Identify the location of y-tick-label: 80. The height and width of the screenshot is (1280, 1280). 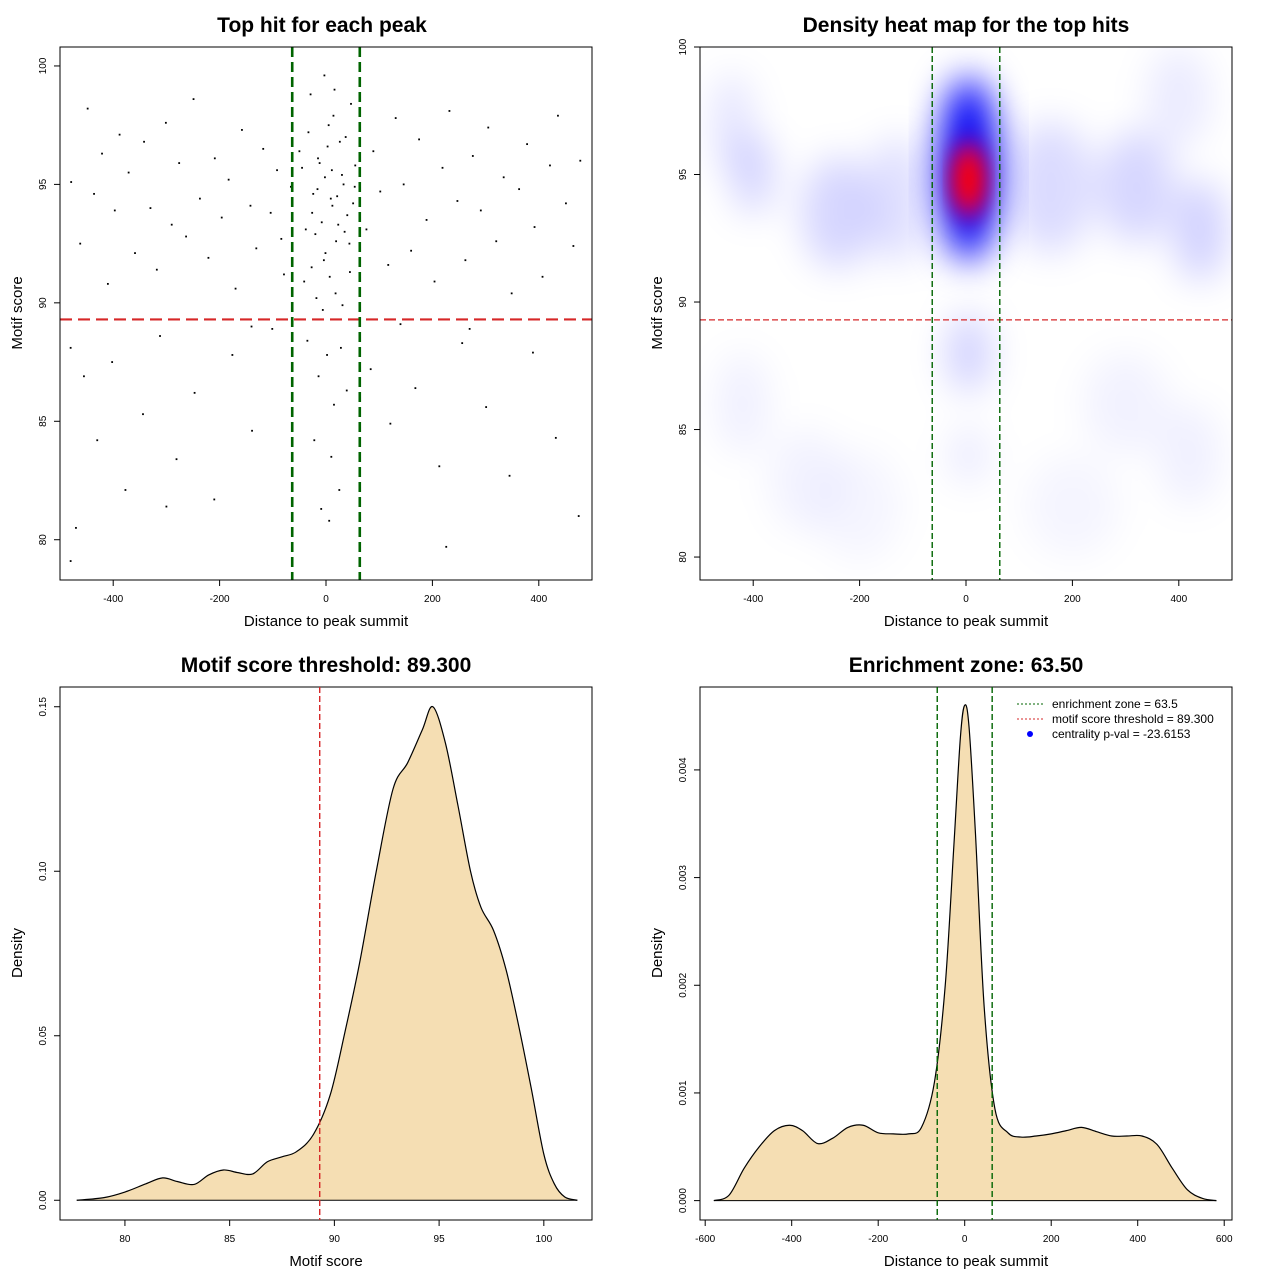
(683, 557).